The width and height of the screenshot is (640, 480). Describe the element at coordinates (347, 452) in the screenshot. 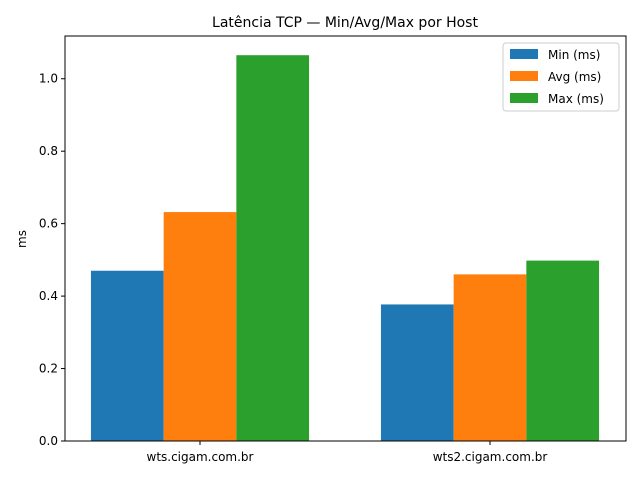

I see `x-axis-ticks: wts.cigam.com.br wts2.cigam.com.br` at that location.